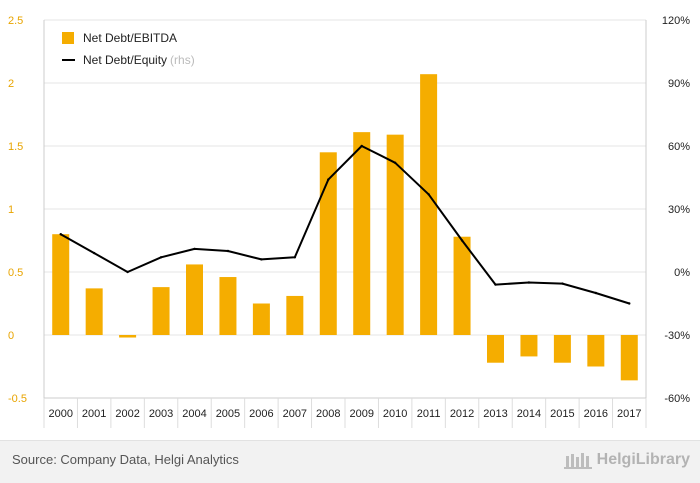 The width and height of the screenshot is (700, 483). Describe the element at coordinates (125, 459) in the screenshot. I see `source-note: Source: Company Data, Helgi Analytics` at that location.